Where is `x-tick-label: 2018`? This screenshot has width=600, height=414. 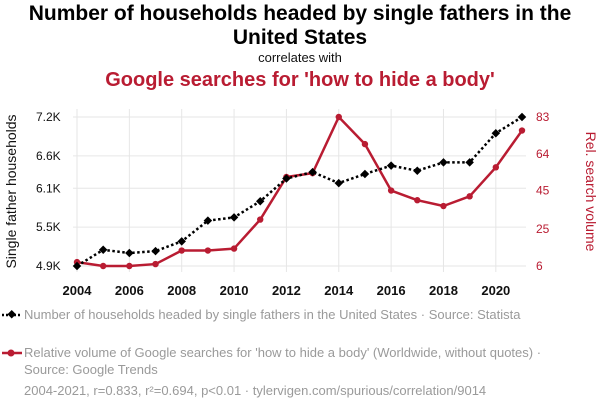 x-tick-label: 2018 is located at coordinates (443, 290).